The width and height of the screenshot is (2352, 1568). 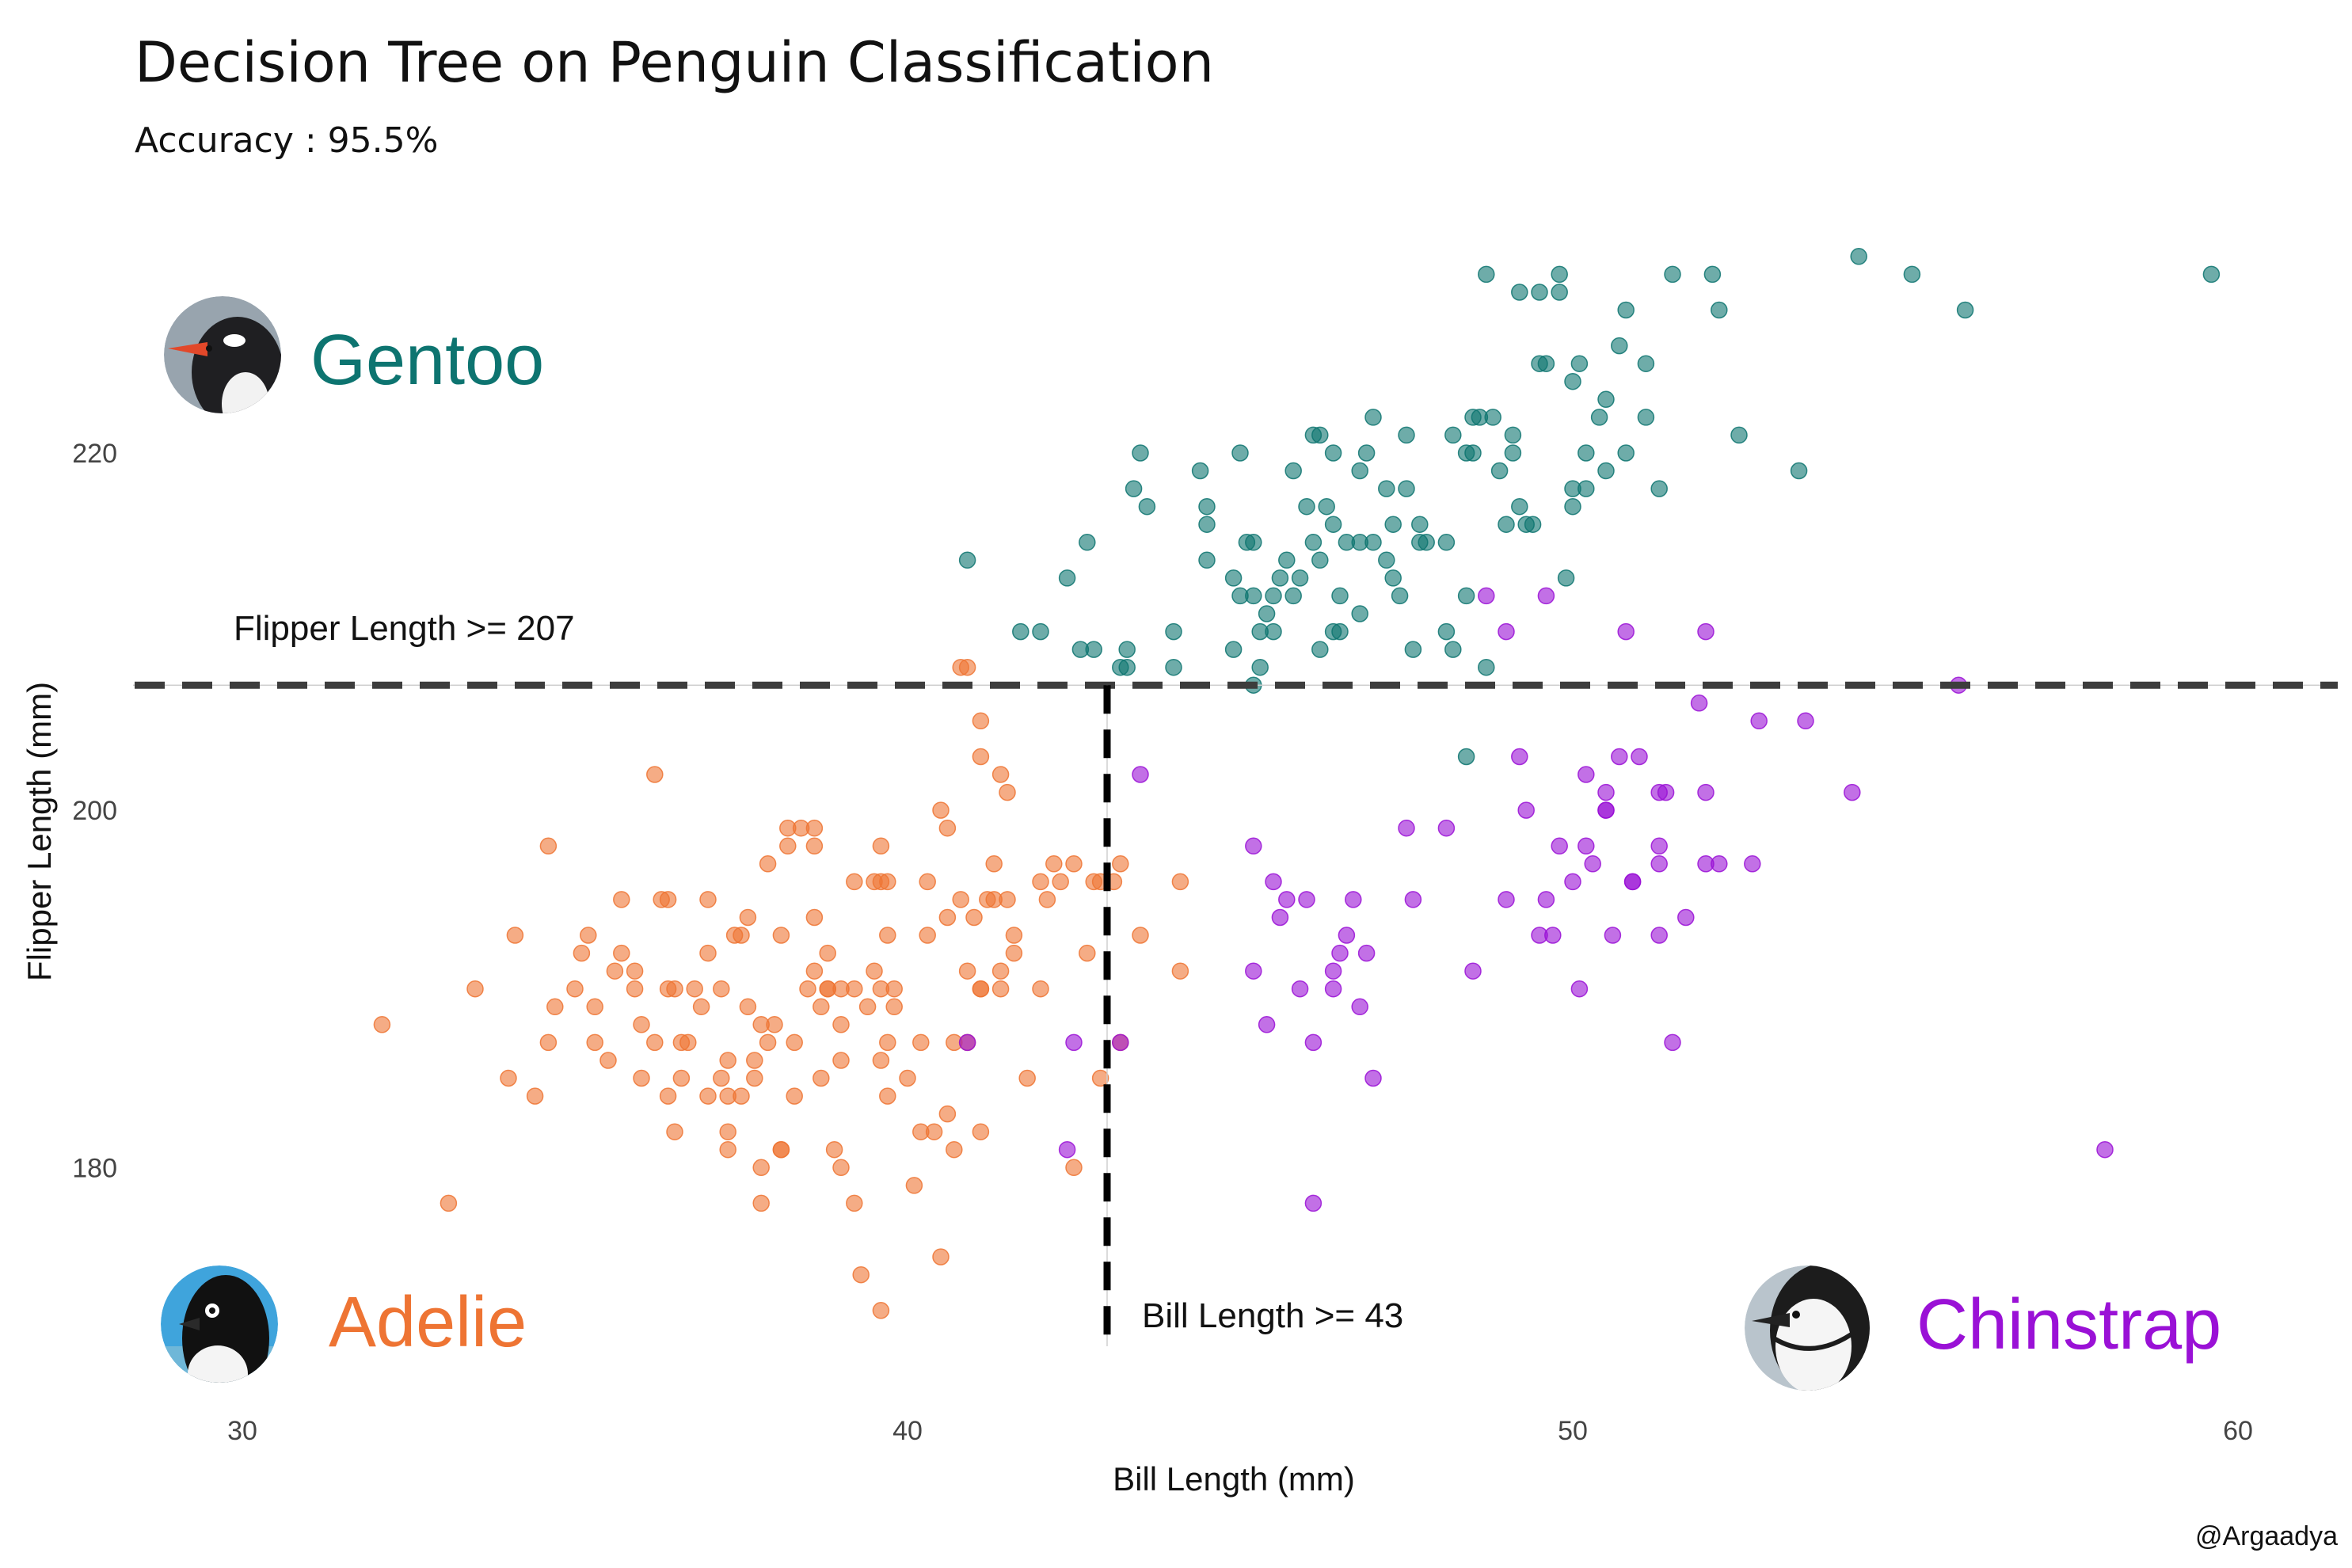 What do you see at coordinates (427, 360) in the screenshot?
I see `region-label-gentoo-text: Gentoo` at bounding box center [427, 360].